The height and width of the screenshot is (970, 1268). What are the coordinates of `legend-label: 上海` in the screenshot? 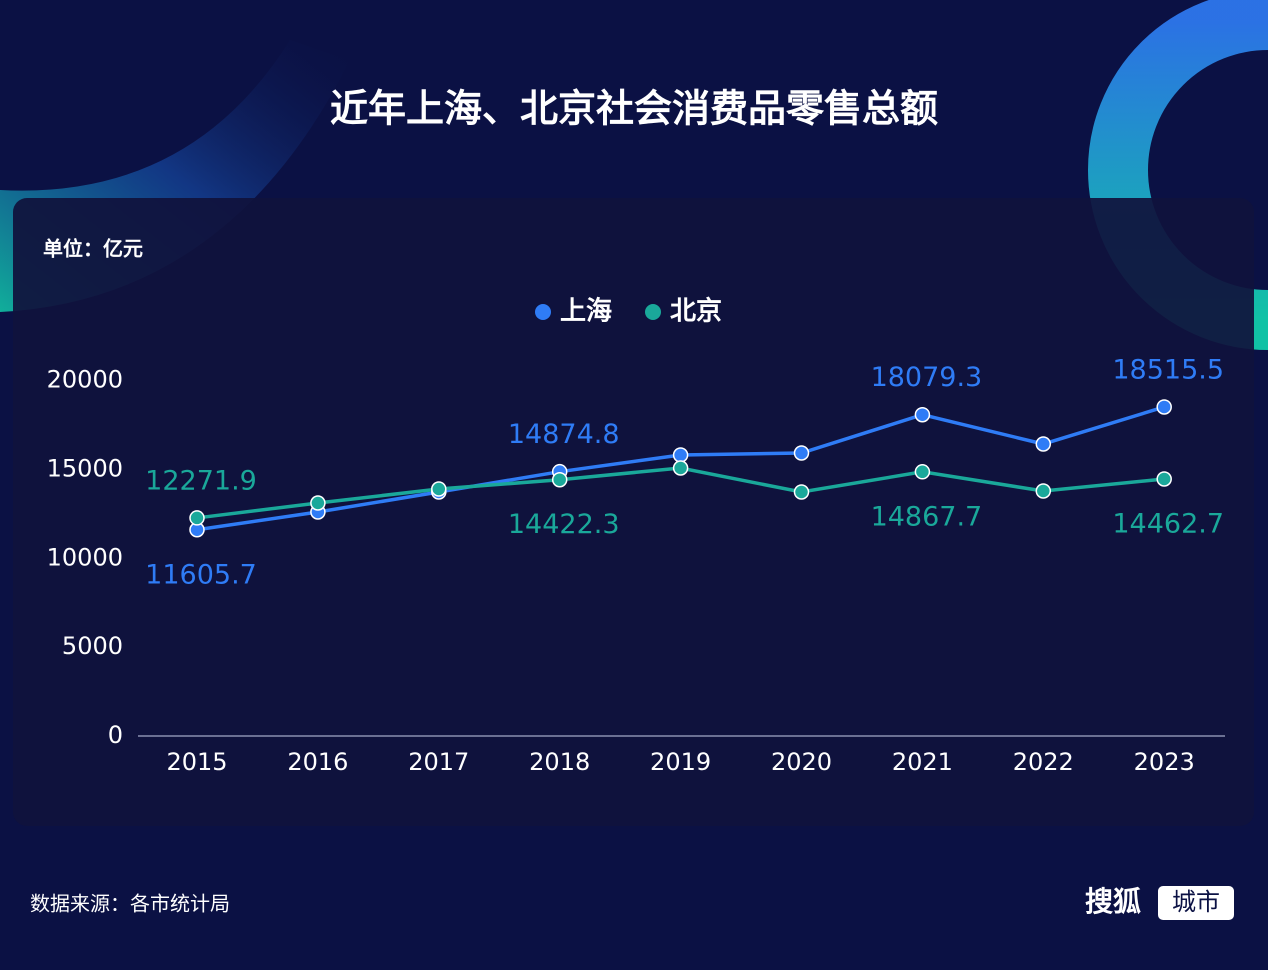 It's located at (586, 312).